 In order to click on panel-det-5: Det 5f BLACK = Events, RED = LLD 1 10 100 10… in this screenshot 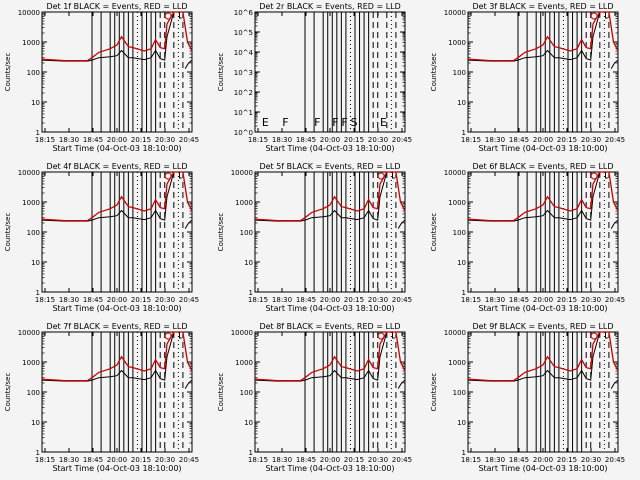, I will do `click(314, 237)`.